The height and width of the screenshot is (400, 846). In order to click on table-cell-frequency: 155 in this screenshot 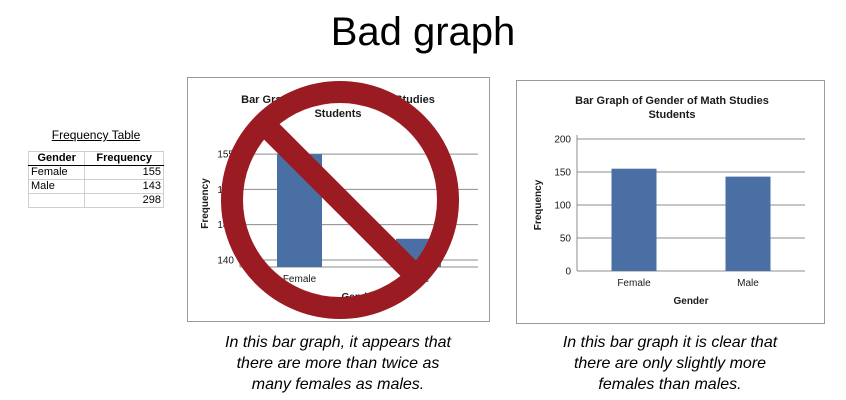, I will do `click(124, 172)`.